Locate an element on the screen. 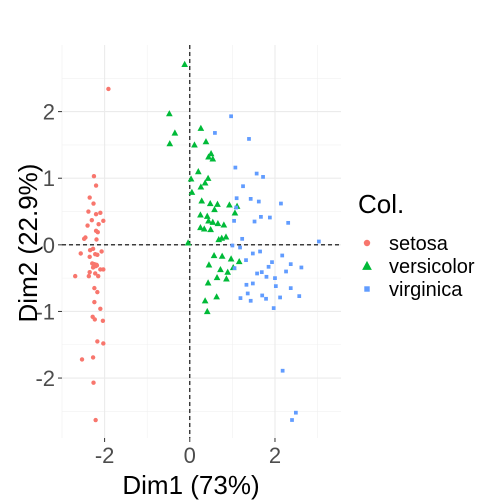  legend-key-versicolor is located at coordinates (367, 265).